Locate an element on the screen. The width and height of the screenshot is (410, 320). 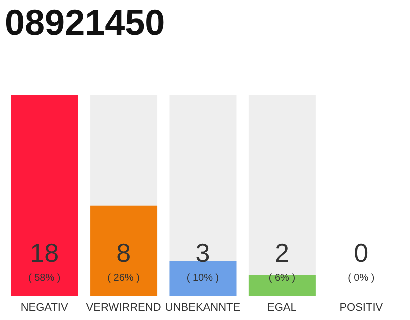
x-tick-label: POSITIV is located at coordinates (362, 308).